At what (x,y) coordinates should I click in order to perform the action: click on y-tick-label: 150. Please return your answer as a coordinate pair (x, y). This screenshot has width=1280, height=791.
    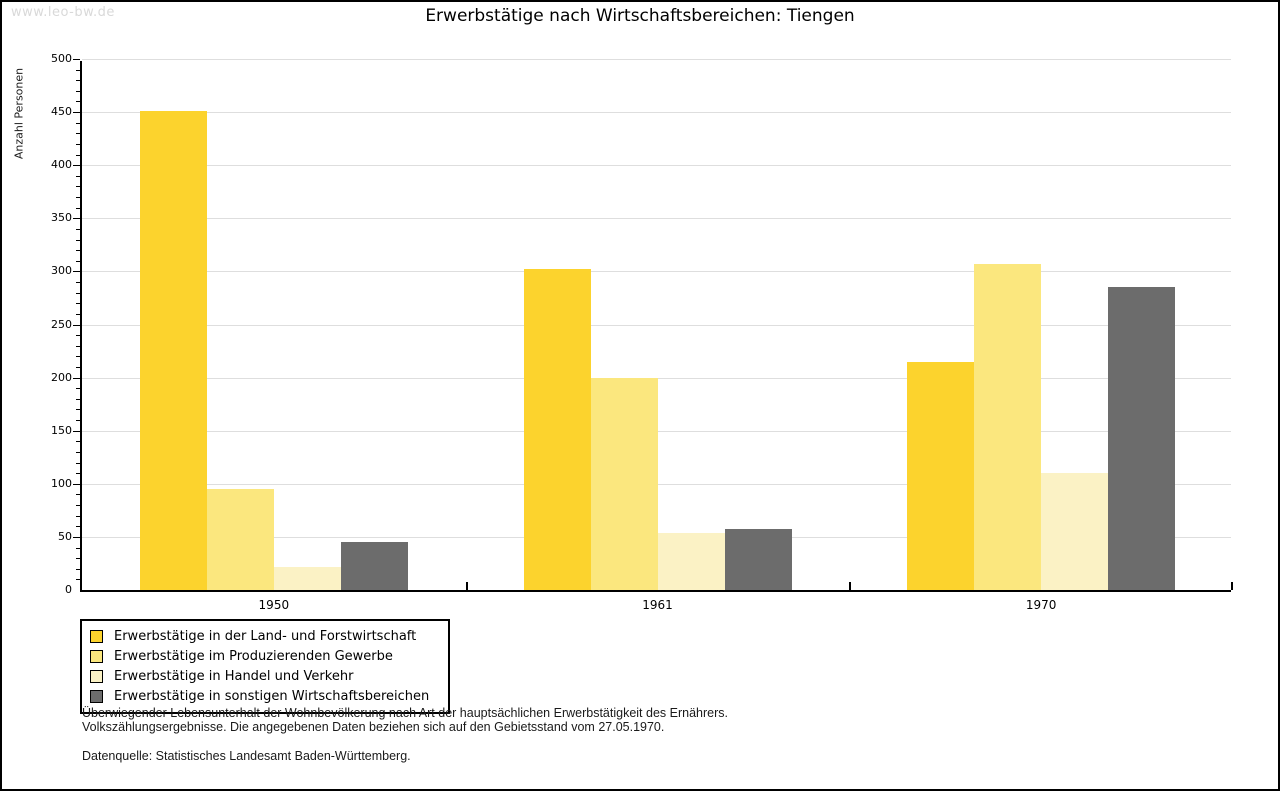
    Looking at the image, I should click on (61, 430).